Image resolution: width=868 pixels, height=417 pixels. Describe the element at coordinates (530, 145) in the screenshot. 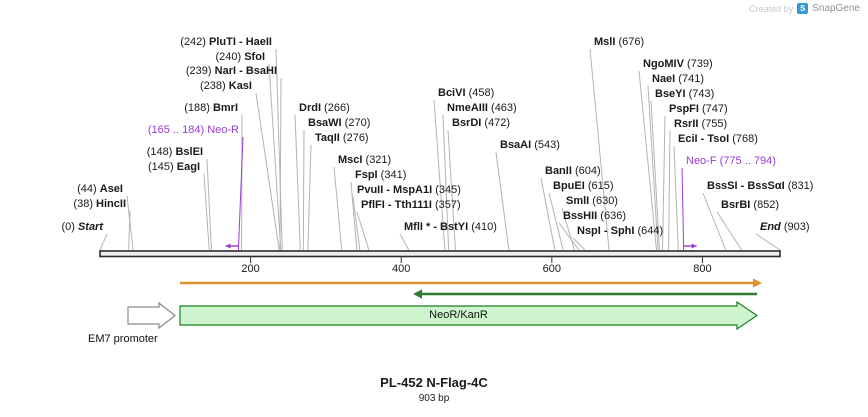

I see `restriction-site-label: BsaAI (543)` at that location.